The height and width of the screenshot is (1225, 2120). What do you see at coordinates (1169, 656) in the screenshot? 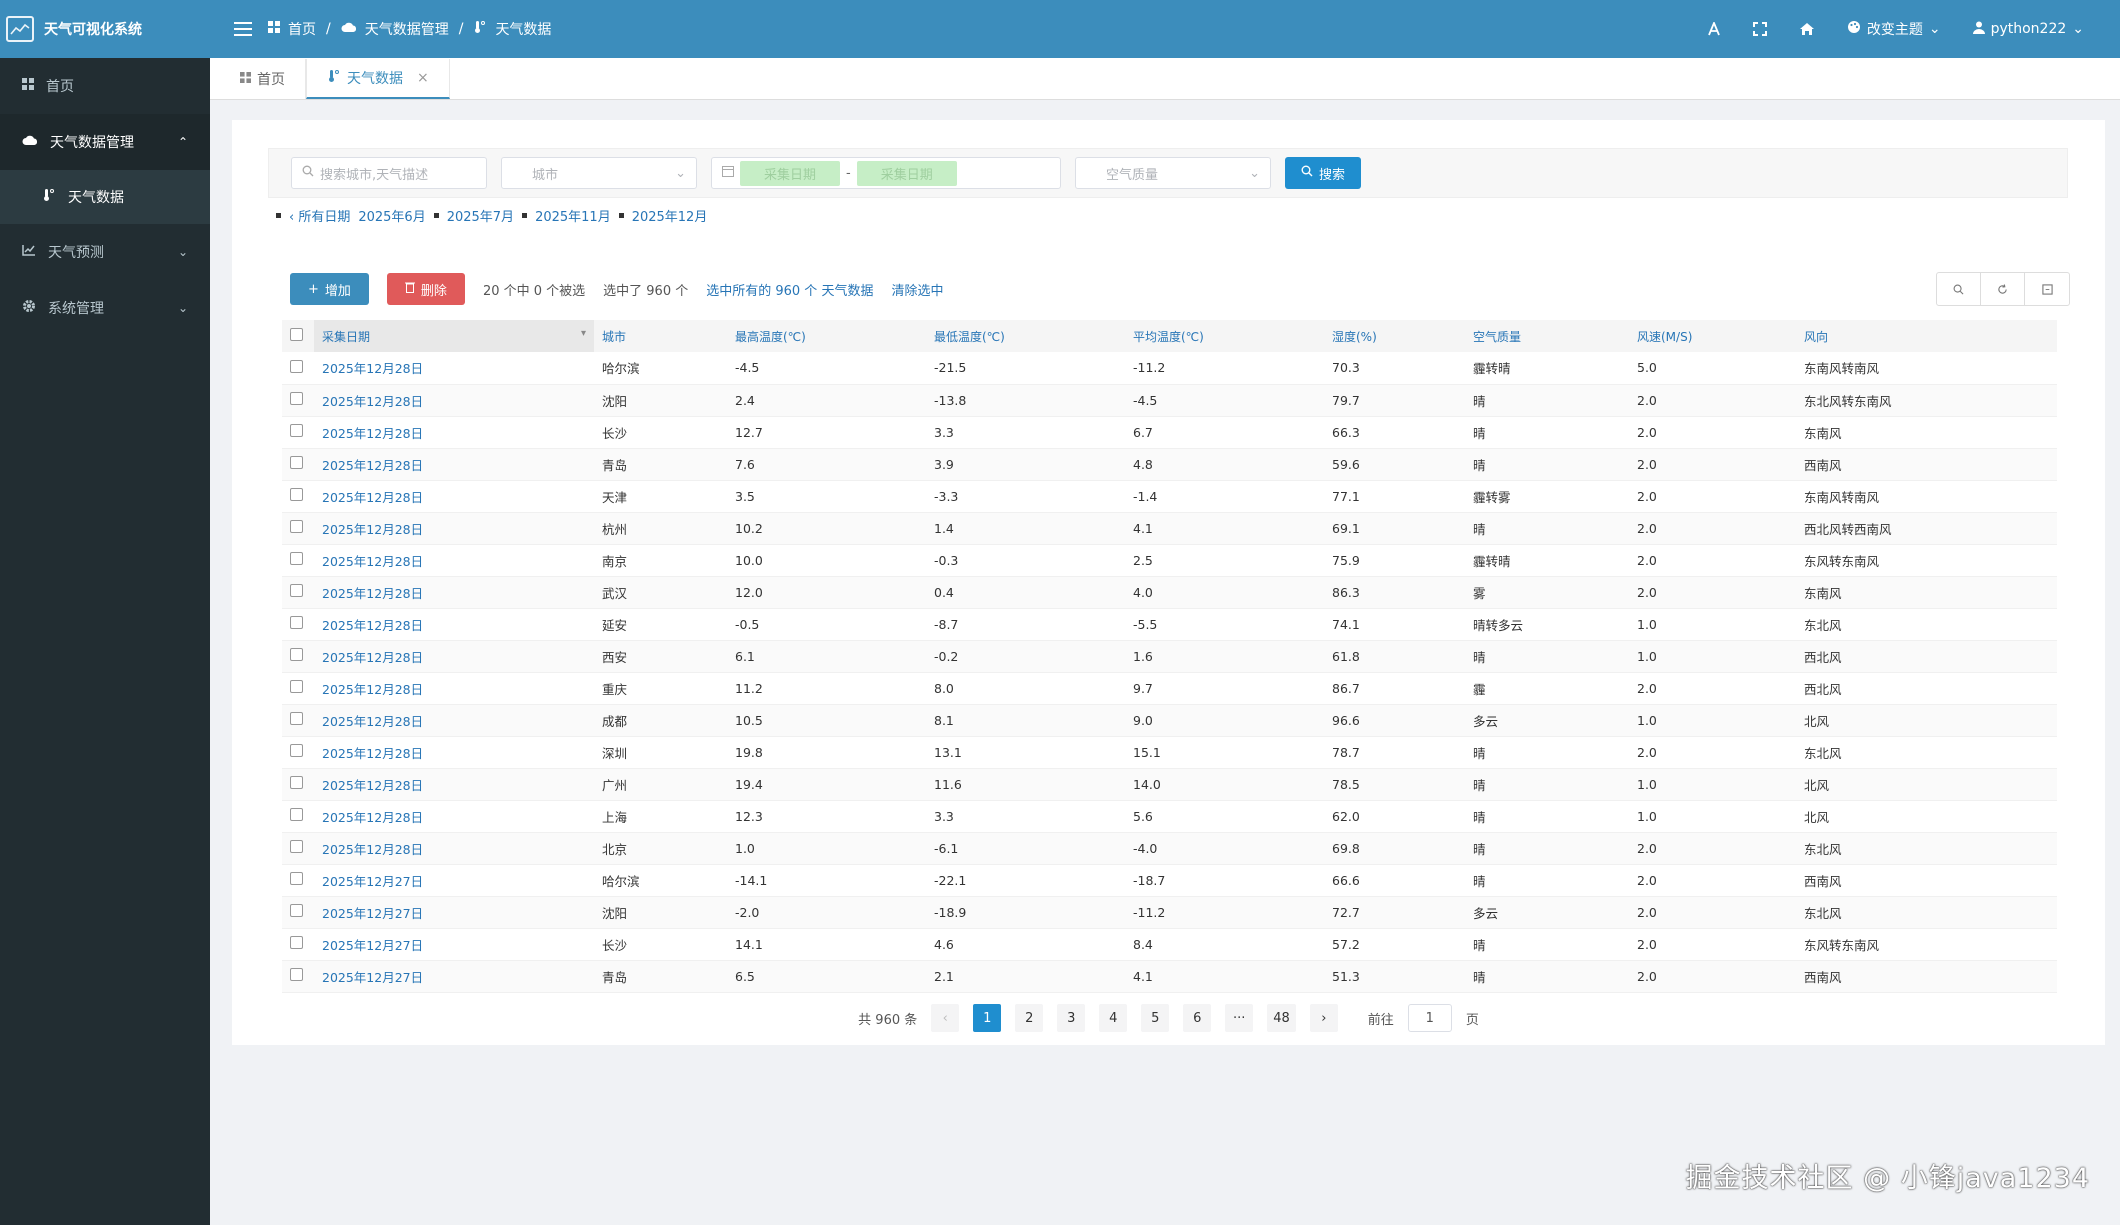
I see `table-row: 2025年12月28日 西安 6.1 -0.2 1.6 61.8 晴 1.0 西北风` at bounding box center [1169, 656].